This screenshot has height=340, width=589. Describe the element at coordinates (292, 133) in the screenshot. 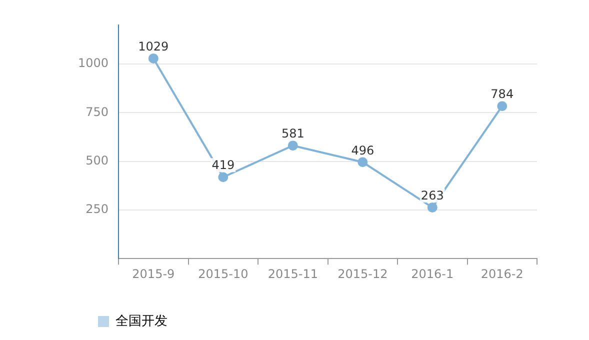

I see `data-label: 581` at that location.